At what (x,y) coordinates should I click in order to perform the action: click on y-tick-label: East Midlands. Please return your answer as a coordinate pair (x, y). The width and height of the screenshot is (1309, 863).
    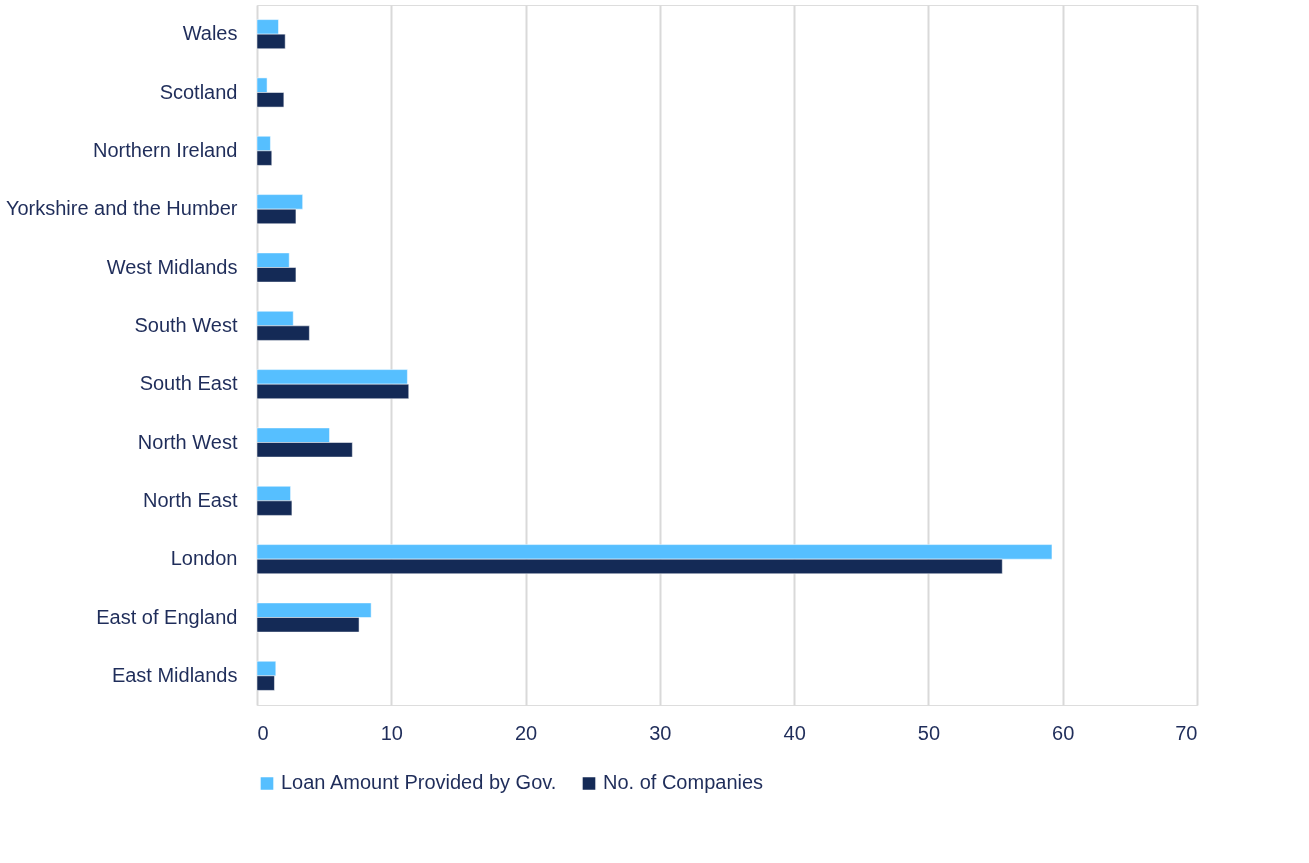
    Looking at the image, I should click on (174, 674).